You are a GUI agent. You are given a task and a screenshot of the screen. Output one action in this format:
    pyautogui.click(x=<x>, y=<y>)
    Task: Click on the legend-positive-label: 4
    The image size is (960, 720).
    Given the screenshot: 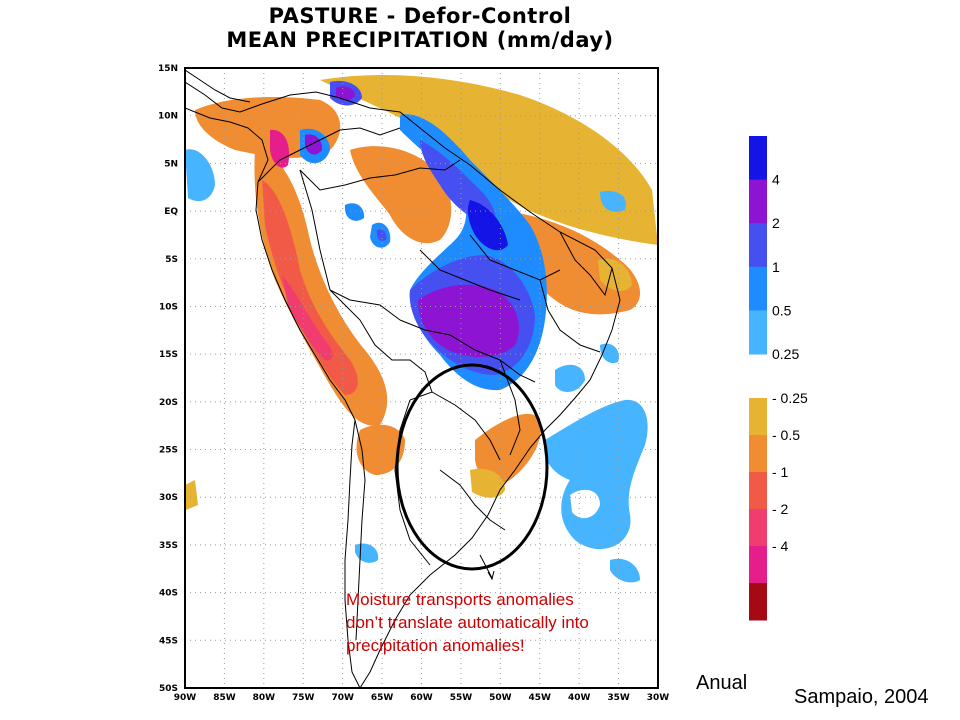 What is the action you would take?
    pyautogui.click(x=776, y=180)
    